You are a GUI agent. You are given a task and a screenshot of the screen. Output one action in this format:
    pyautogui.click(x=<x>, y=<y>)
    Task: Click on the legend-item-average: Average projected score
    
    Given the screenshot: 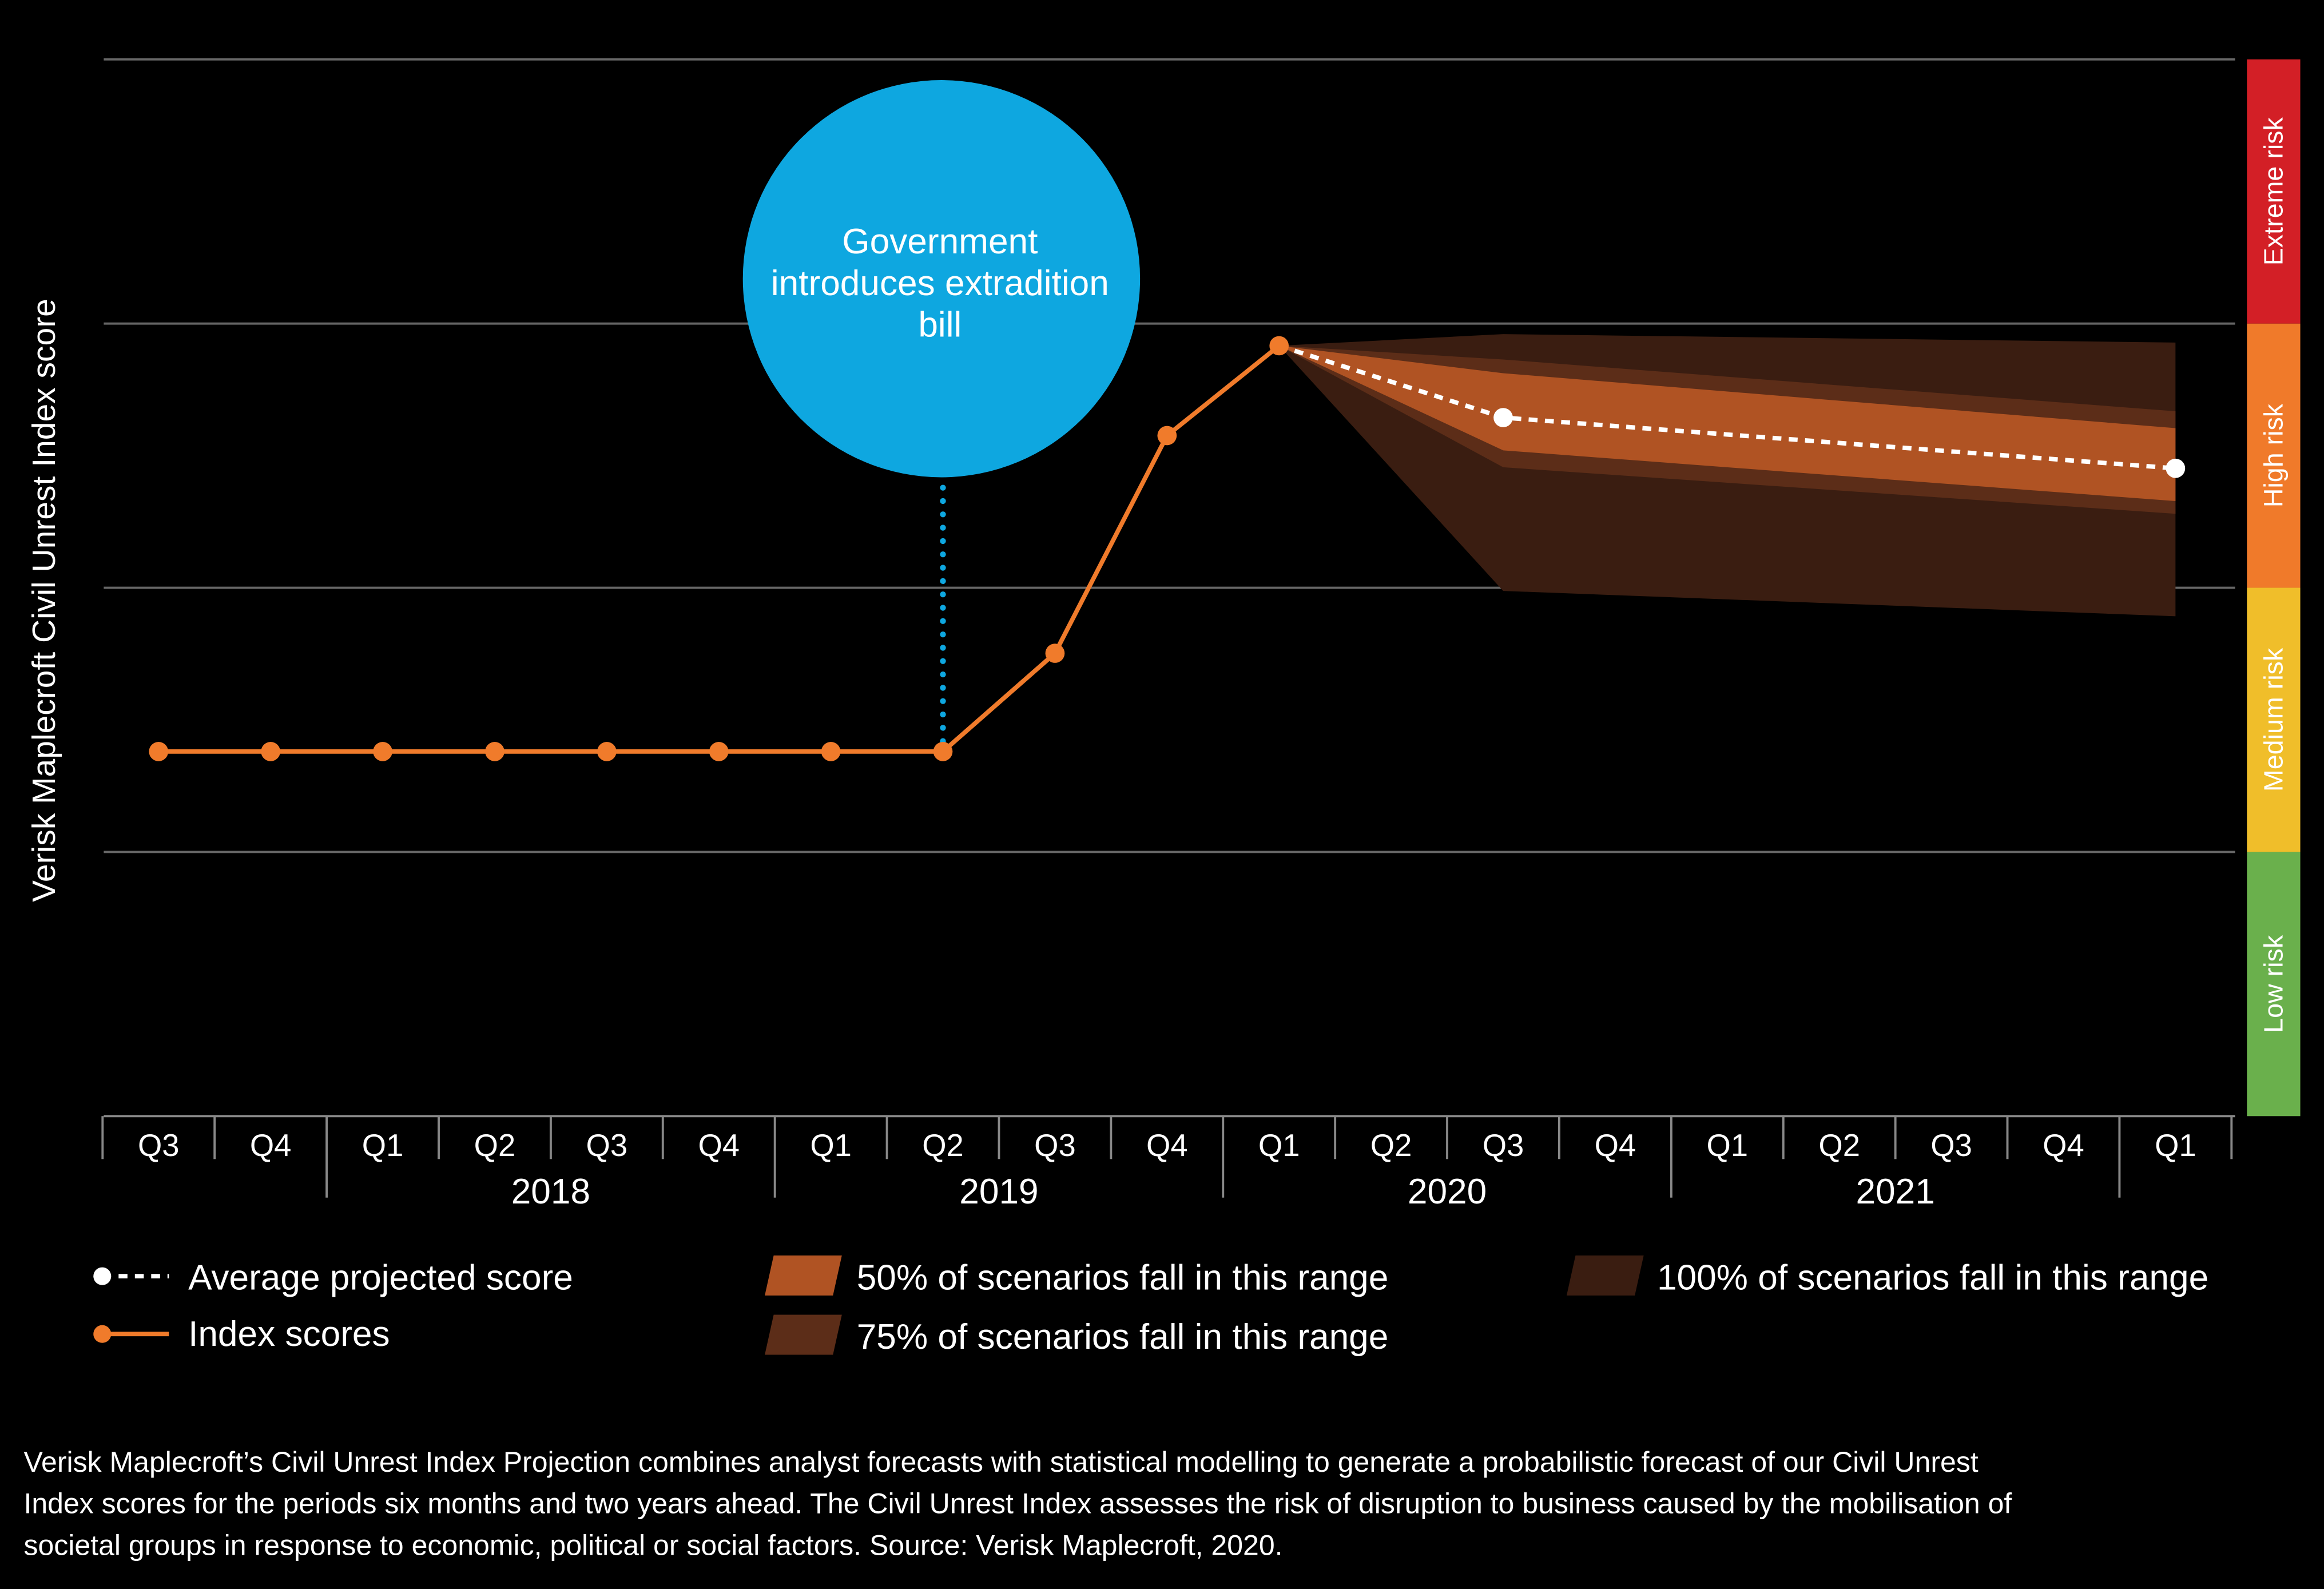 What is the action you would take?
    pyautogui.click(x=333, y=1277)
    